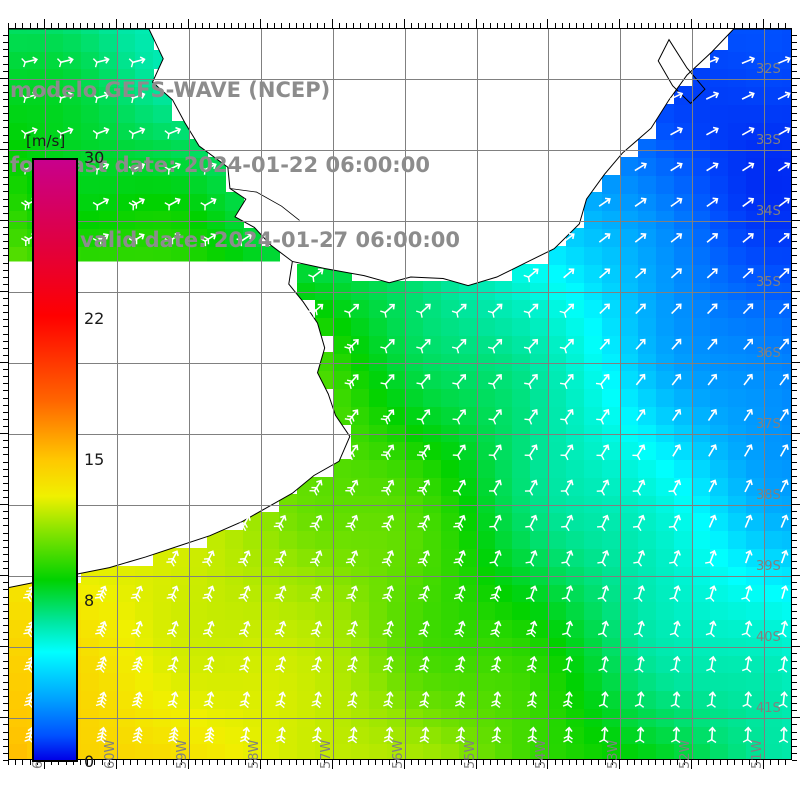  Describe the element at coordinates (768, 709) in the screenshot. I see `latitude-label-41S: 41S` at that location.